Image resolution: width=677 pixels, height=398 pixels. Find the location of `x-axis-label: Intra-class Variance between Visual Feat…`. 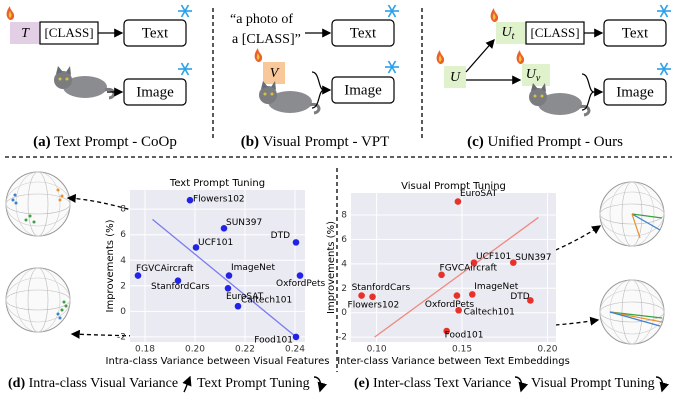

x-axis-label: Intra-class Variance between Visual Feat… is located at coordinates (218, 361).